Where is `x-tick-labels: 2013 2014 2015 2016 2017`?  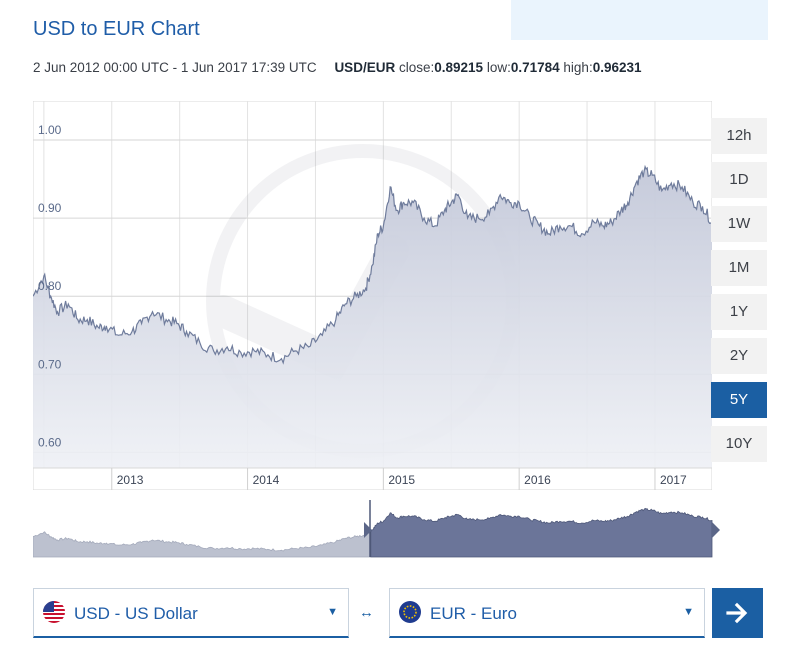
x-tick-labels: 2013 2014 2015 2016 2017 is located at coordinates (372, 478).